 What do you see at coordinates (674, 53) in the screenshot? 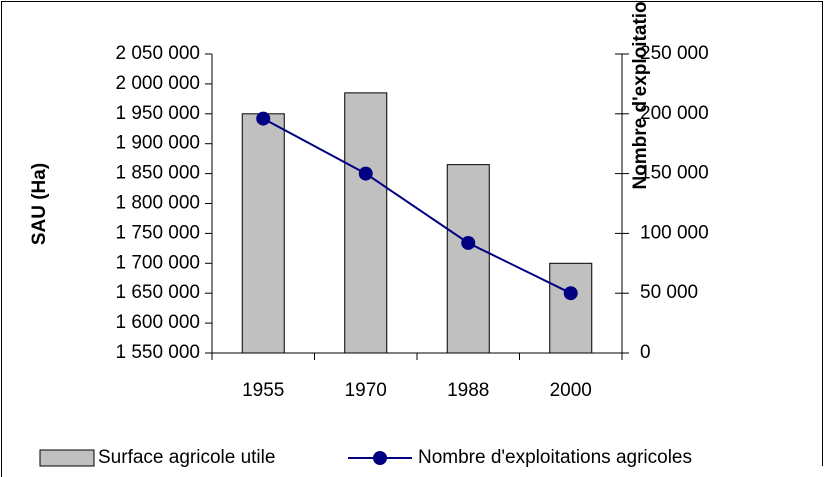
I see `y2-tick-label: 250 000` at bounding box center [674, 53].